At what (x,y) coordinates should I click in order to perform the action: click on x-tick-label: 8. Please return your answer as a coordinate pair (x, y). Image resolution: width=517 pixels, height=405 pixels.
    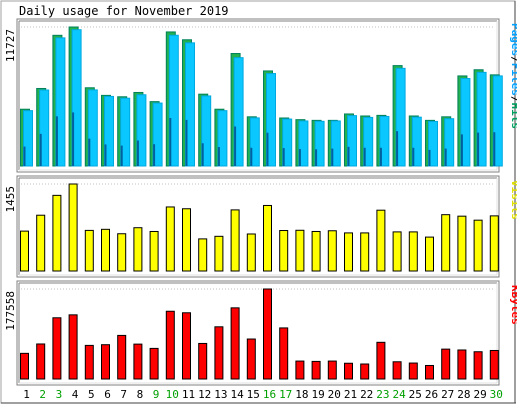
    Looking at the image, I should click on (140, 394).